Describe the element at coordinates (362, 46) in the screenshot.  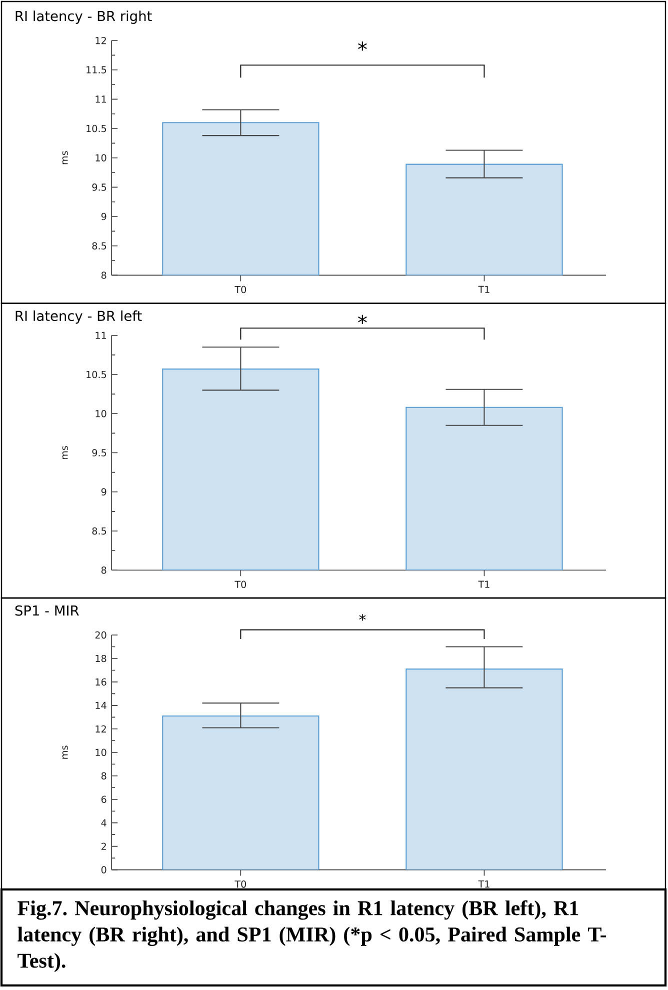
I see `annotation: *` at that location.